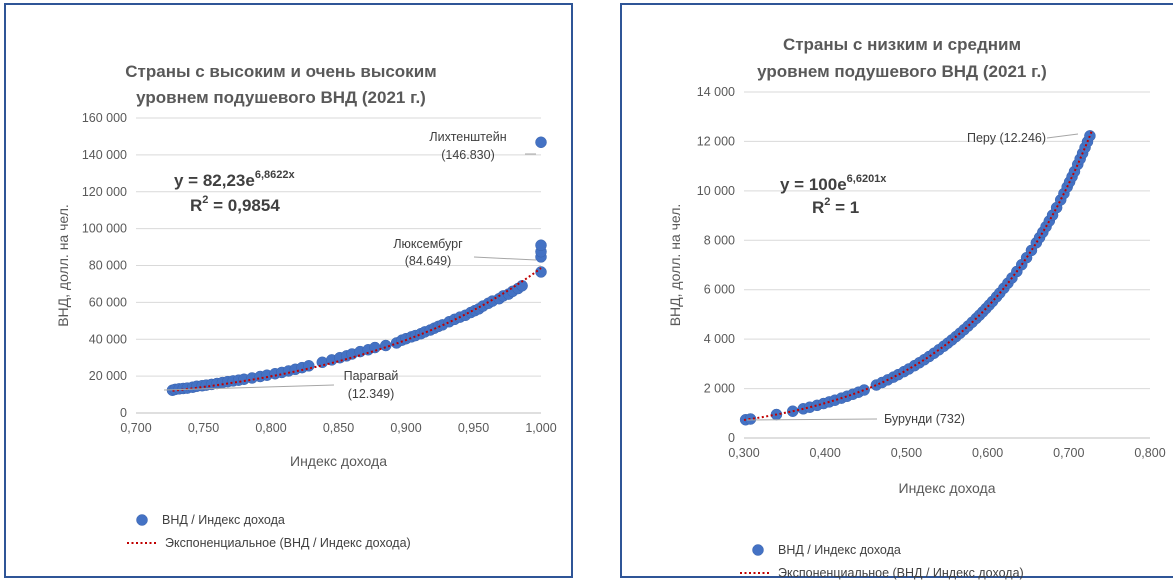  What do you see at coordinates (108, 302) in the screenshot?
I see `y-tick-label: 60 000` at bounding box center [108, 302].